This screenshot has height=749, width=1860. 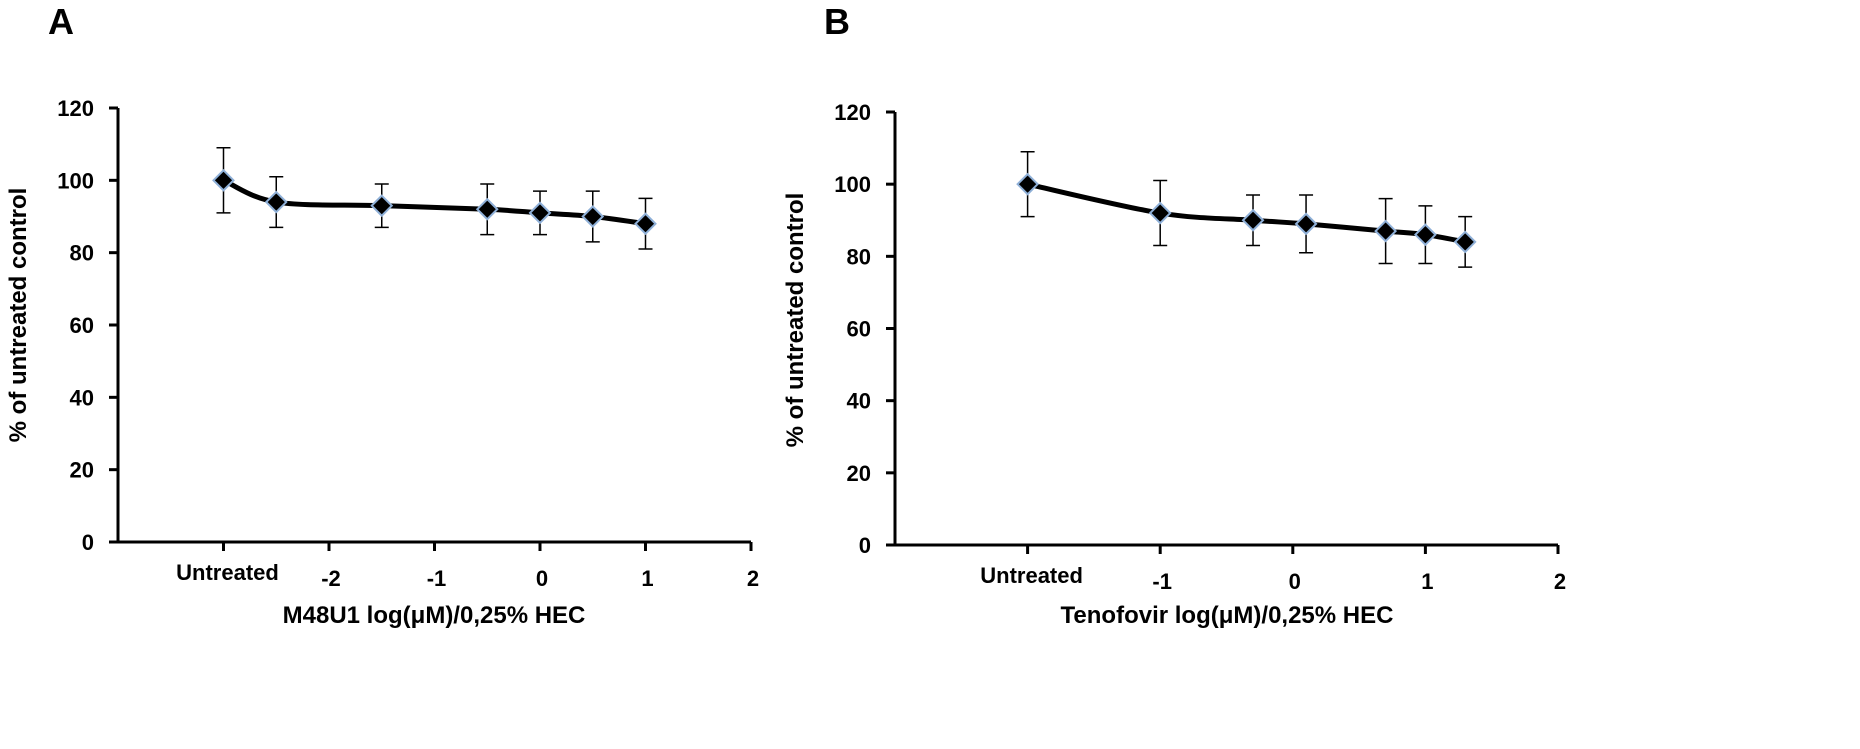 What do you see at coordinates (795, 320) in the screenshot?
I see `panel-b-y-axis-title: % of untreated control` at bounding box center [795, 320].